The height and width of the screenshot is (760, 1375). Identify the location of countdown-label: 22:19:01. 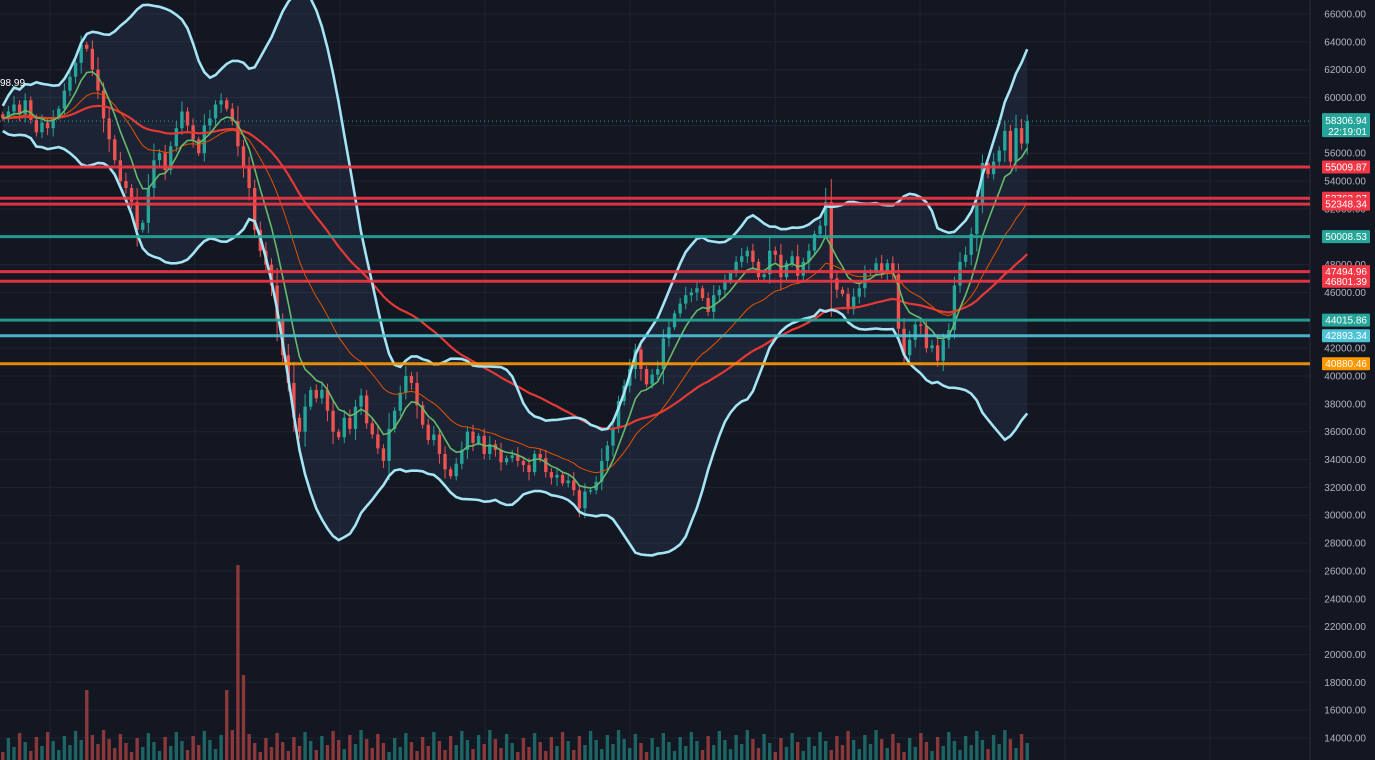
(1347, 132).